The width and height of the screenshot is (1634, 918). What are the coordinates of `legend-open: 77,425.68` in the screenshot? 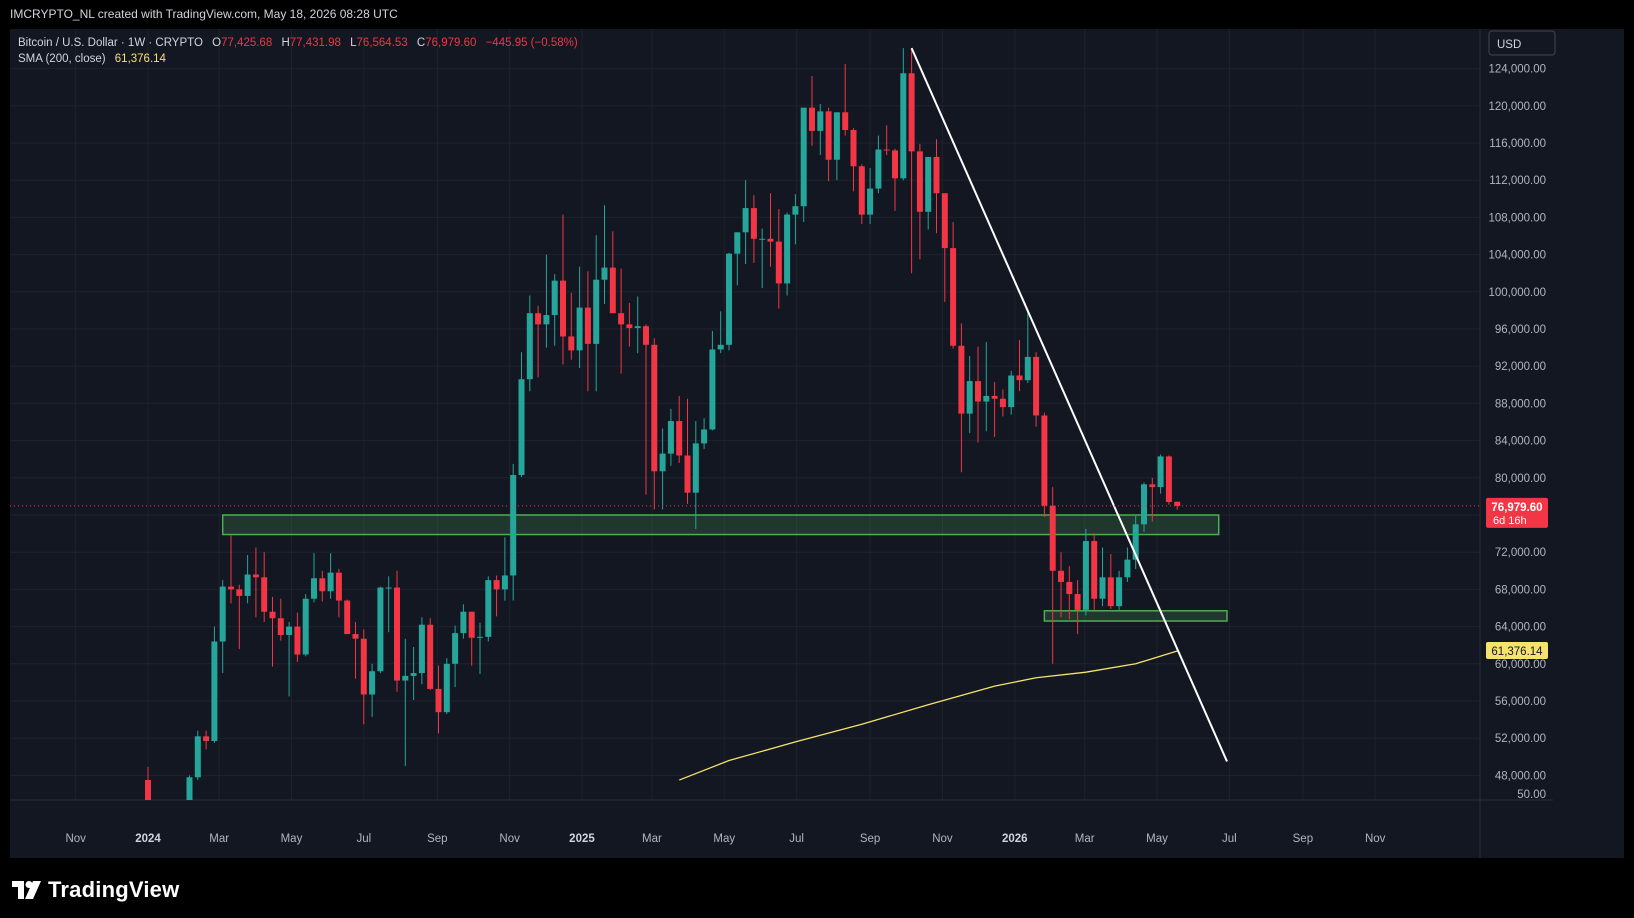 It's located at (246, 43).